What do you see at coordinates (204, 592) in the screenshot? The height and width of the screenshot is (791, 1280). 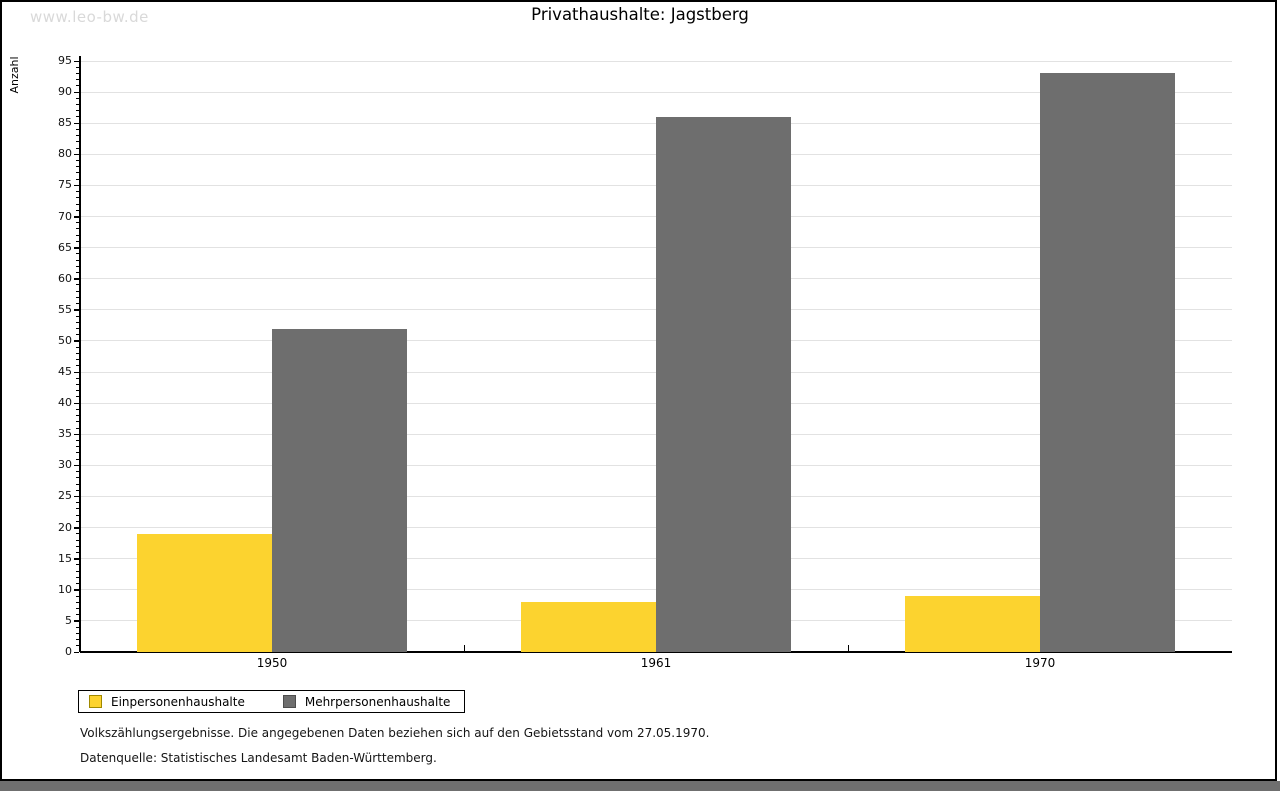 I see `bar-einpersonenhaushalte-1950` at bounding box center [204, 592].